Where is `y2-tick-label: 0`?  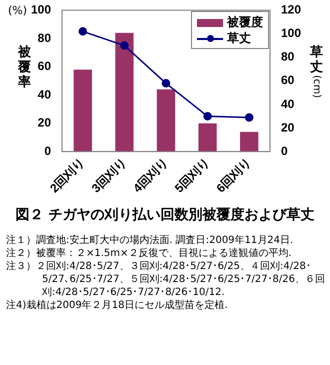
y2-tick-label: 0 is located at coordinates (284, 151).